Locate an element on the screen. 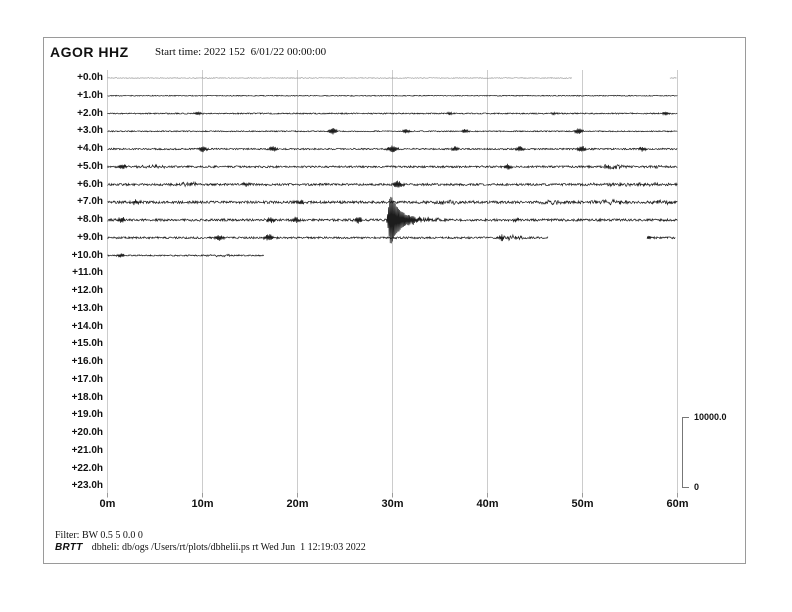  hour-label: +9.0h is located at coordinates (90, 237).